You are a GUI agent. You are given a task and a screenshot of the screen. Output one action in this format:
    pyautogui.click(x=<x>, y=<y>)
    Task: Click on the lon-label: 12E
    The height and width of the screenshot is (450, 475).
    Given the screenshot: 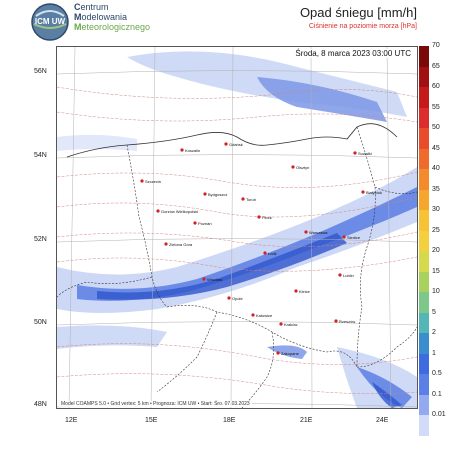 What is the action you would take?
    pyautogui.click(x=71, y=420)
    